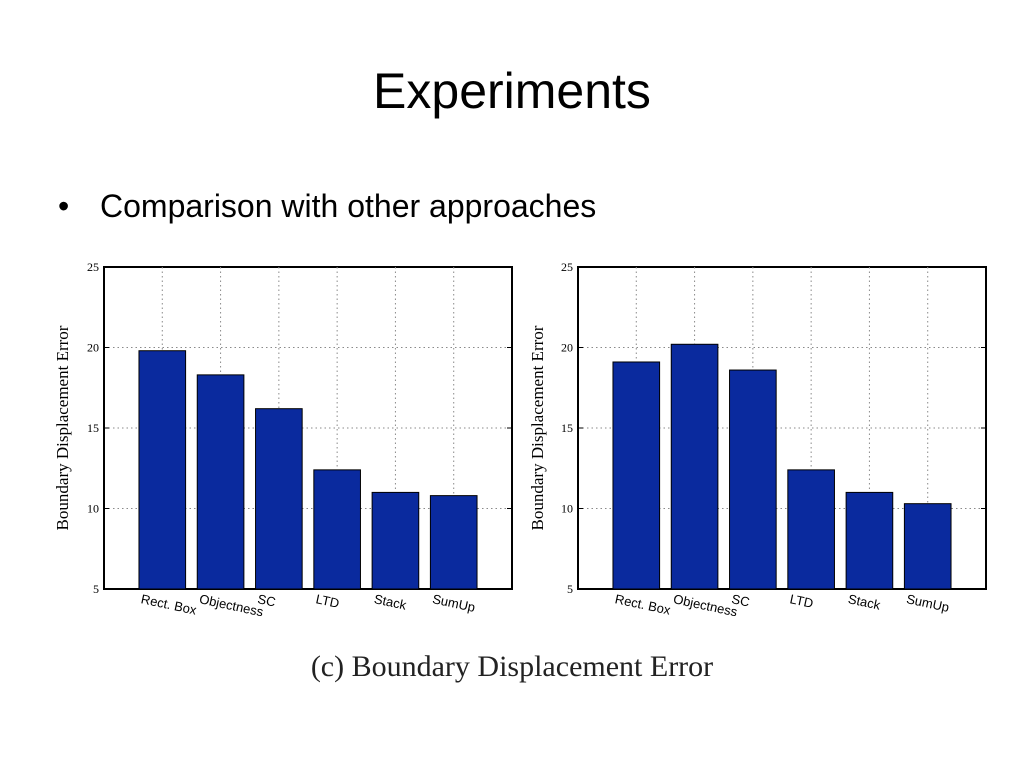 This screenshot has height=768, width=1024. What do you see at coordinates (567, 348) in the screenshot?
I see `chart2-ytick-label: 20` at bounding box center [567, 348].